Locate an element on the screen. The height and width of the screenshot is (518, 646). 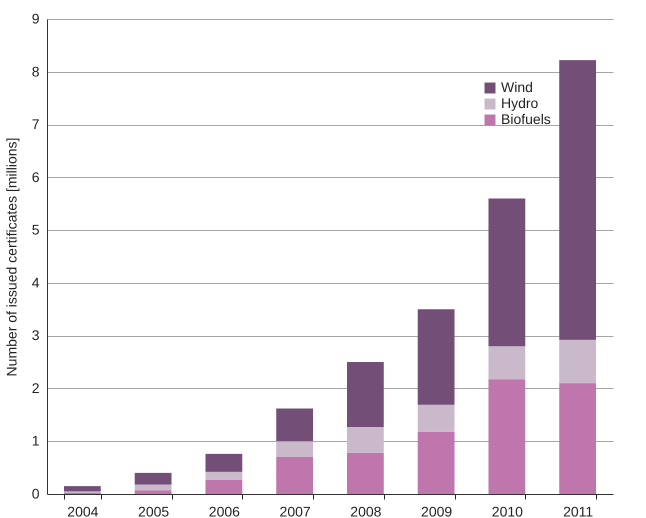
y-tick-label: 4 is located at coordinates (36, 282).